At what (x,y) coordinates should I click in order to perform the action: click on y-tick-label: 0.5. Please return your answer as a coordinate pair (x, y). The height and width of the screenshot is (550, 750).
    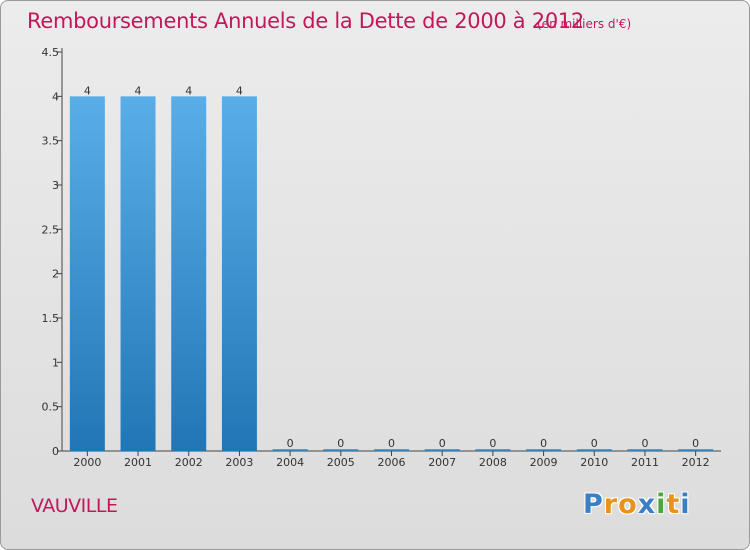
    Looking at the image, I should click on (51, 407).